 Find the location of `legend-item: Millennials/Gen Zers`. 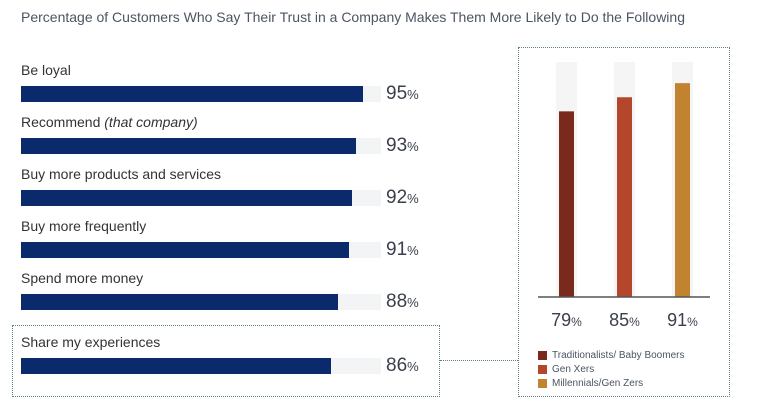

legend-item: Millennials/Gen Zers is located at coordinates (611, 383).